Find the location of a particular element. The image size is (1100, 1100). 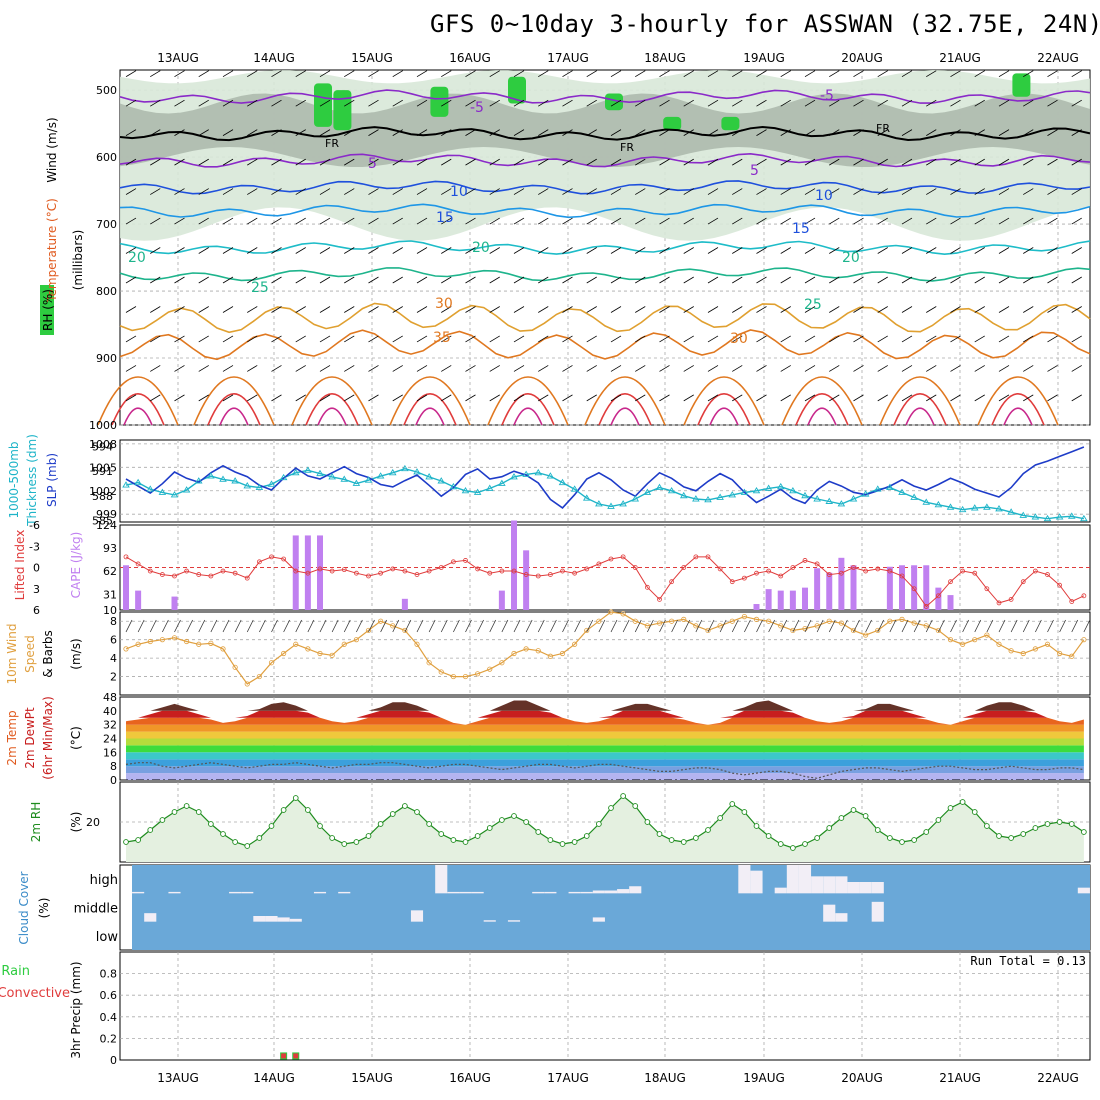

cloud-cell-middle is located at coordinates (829, 913).